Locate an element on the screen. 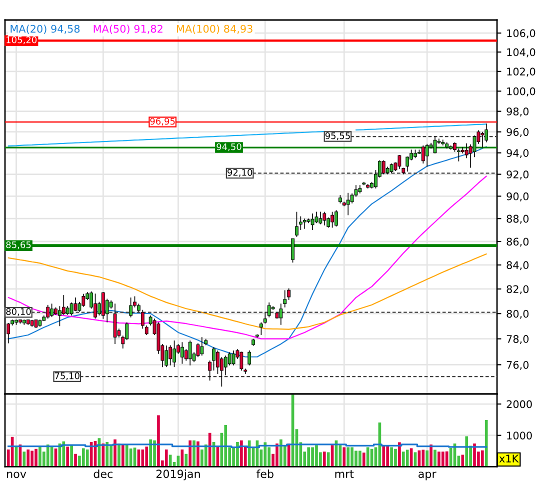 The width and height of the screenshot is (545, 500). y-tick-label: 84,0 is located at coordinates (517, 265).